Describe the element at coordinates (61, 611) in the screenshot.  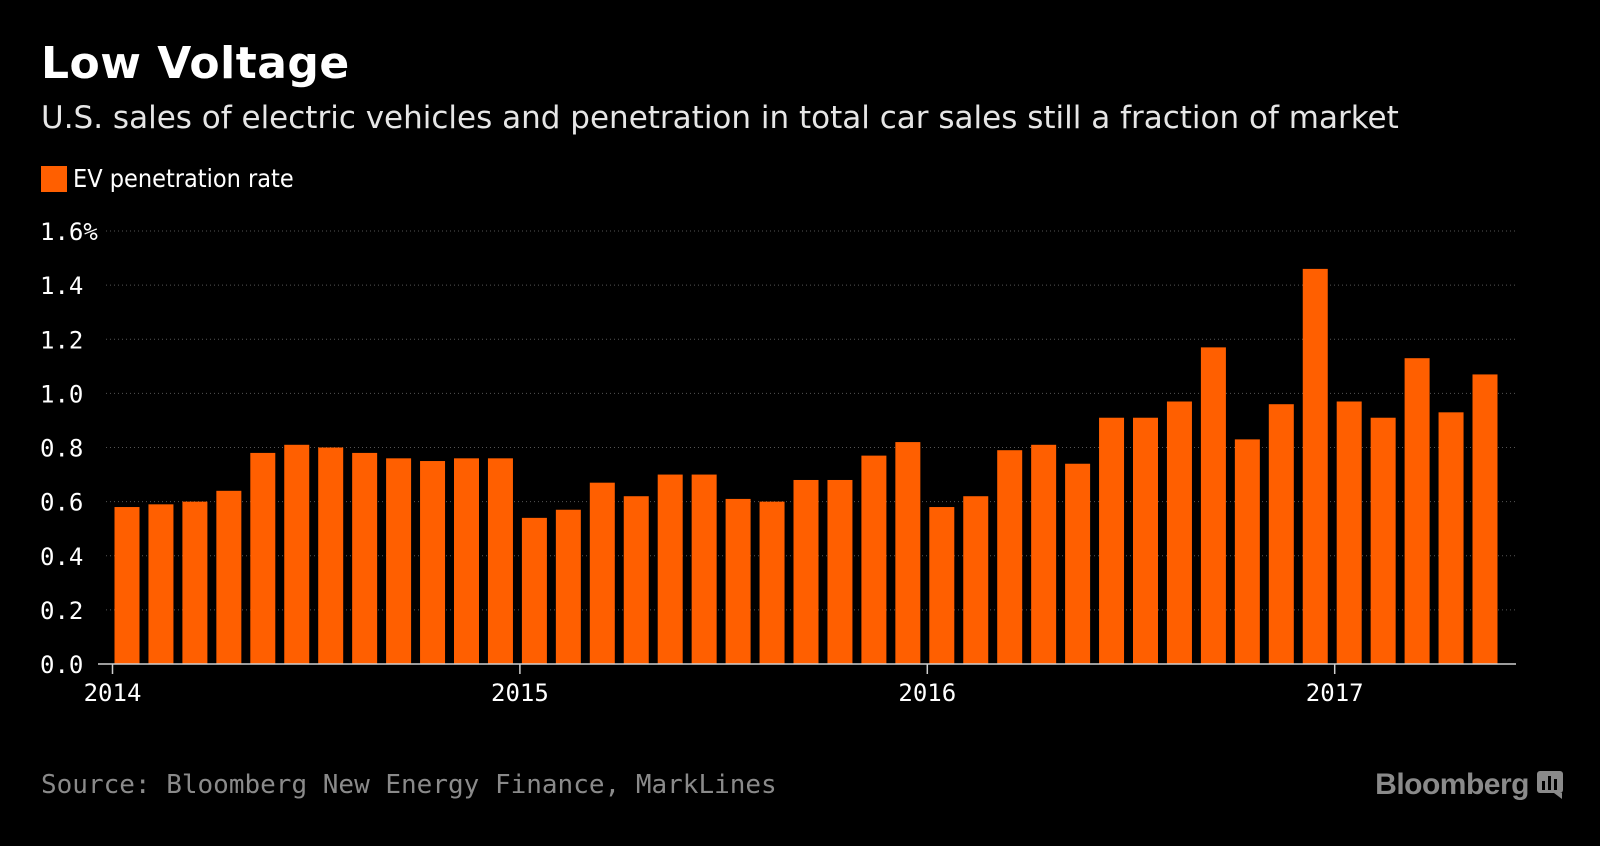
I see `y-tick-label: 0.2` at that location.